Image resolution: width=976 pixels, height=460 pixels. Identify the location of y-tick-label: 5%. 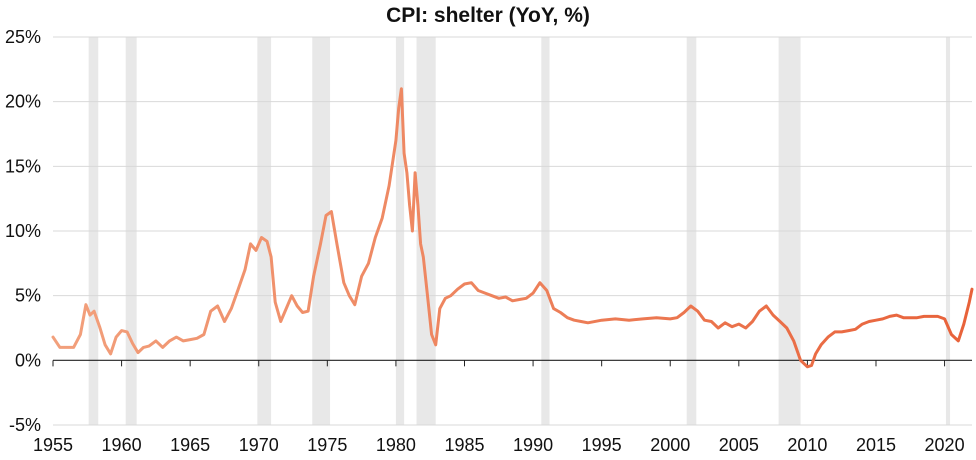
(28, 296).